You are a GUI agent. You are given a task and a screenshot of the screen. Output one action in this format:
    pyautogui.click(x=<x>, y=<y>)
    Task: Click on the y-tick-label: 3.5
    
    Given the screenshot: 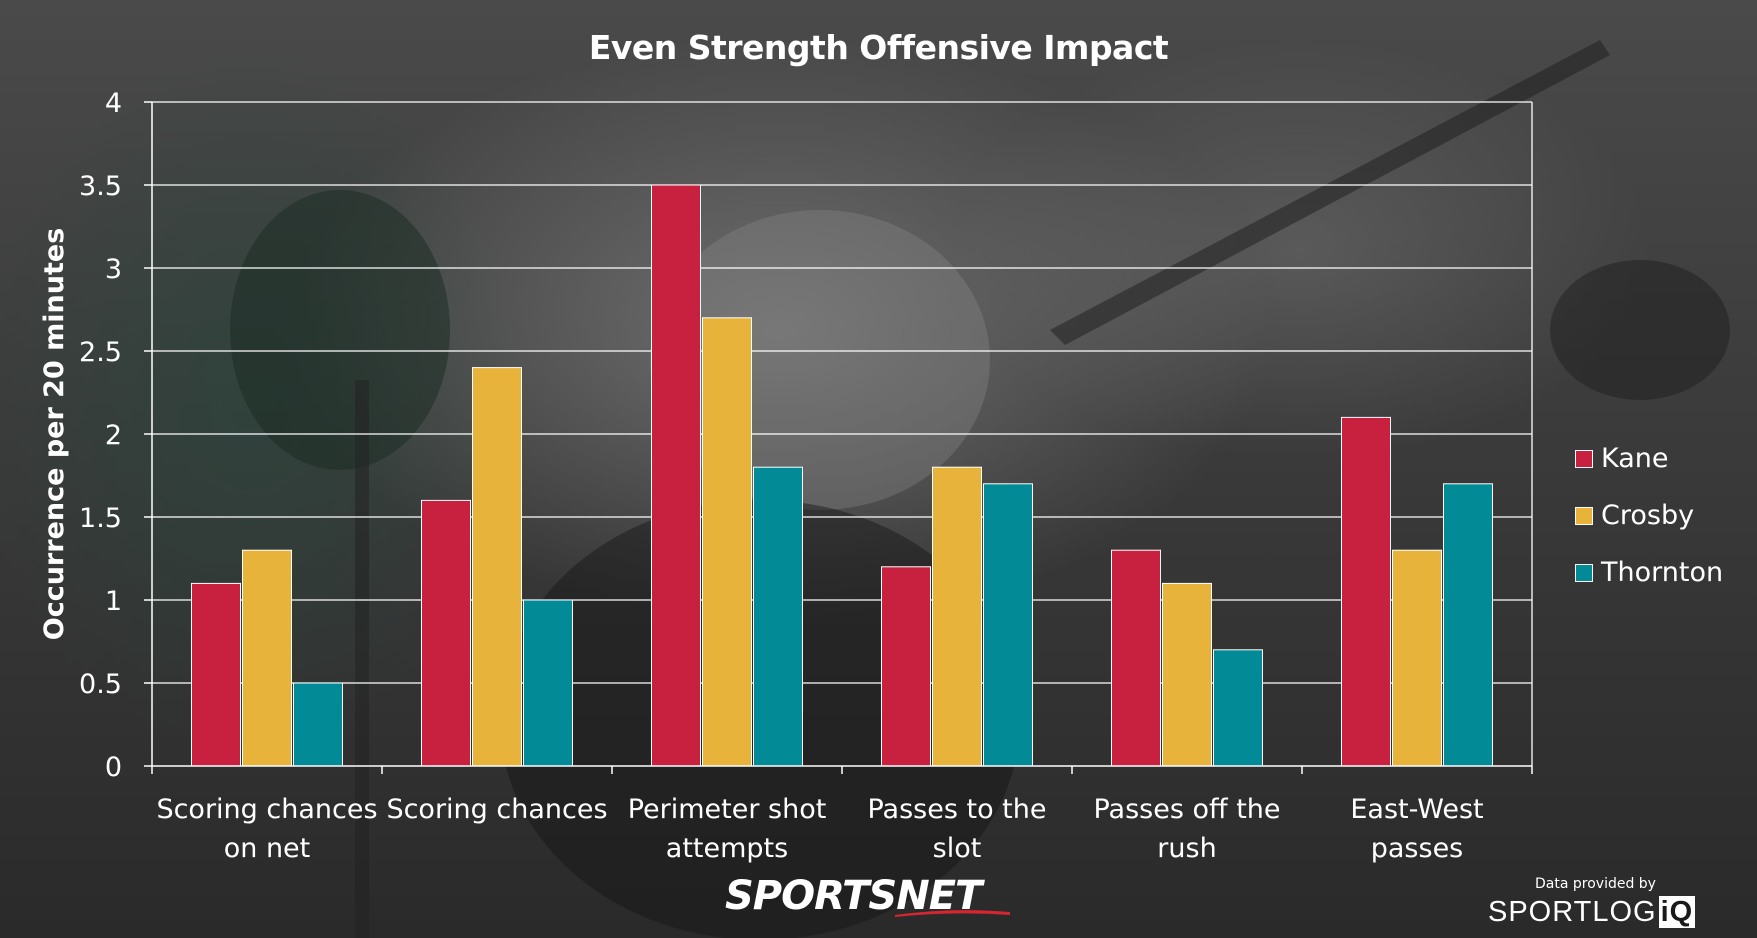 What is the action you would take?
    pyautogui.click(x=100, y=186)
    